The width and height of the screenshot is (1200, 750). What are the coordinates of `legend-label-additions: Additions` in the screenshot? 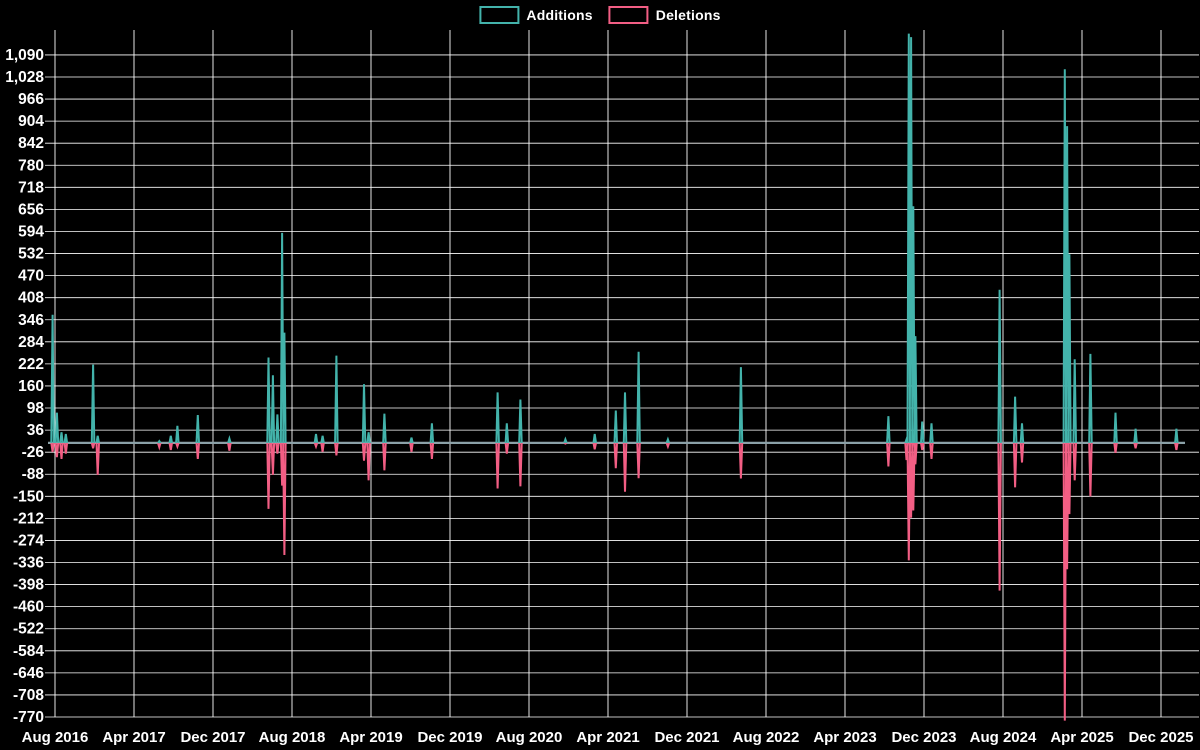 It's located at (559, 15).